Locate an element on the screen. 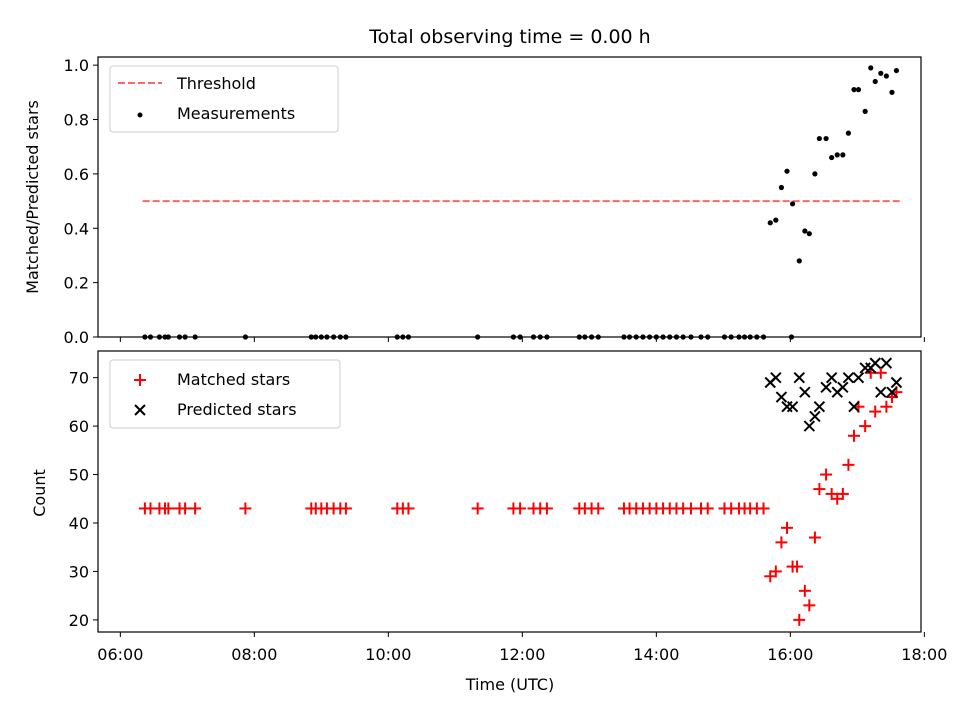  xtick-label: 10:00 is located at coordinates (388, 654).